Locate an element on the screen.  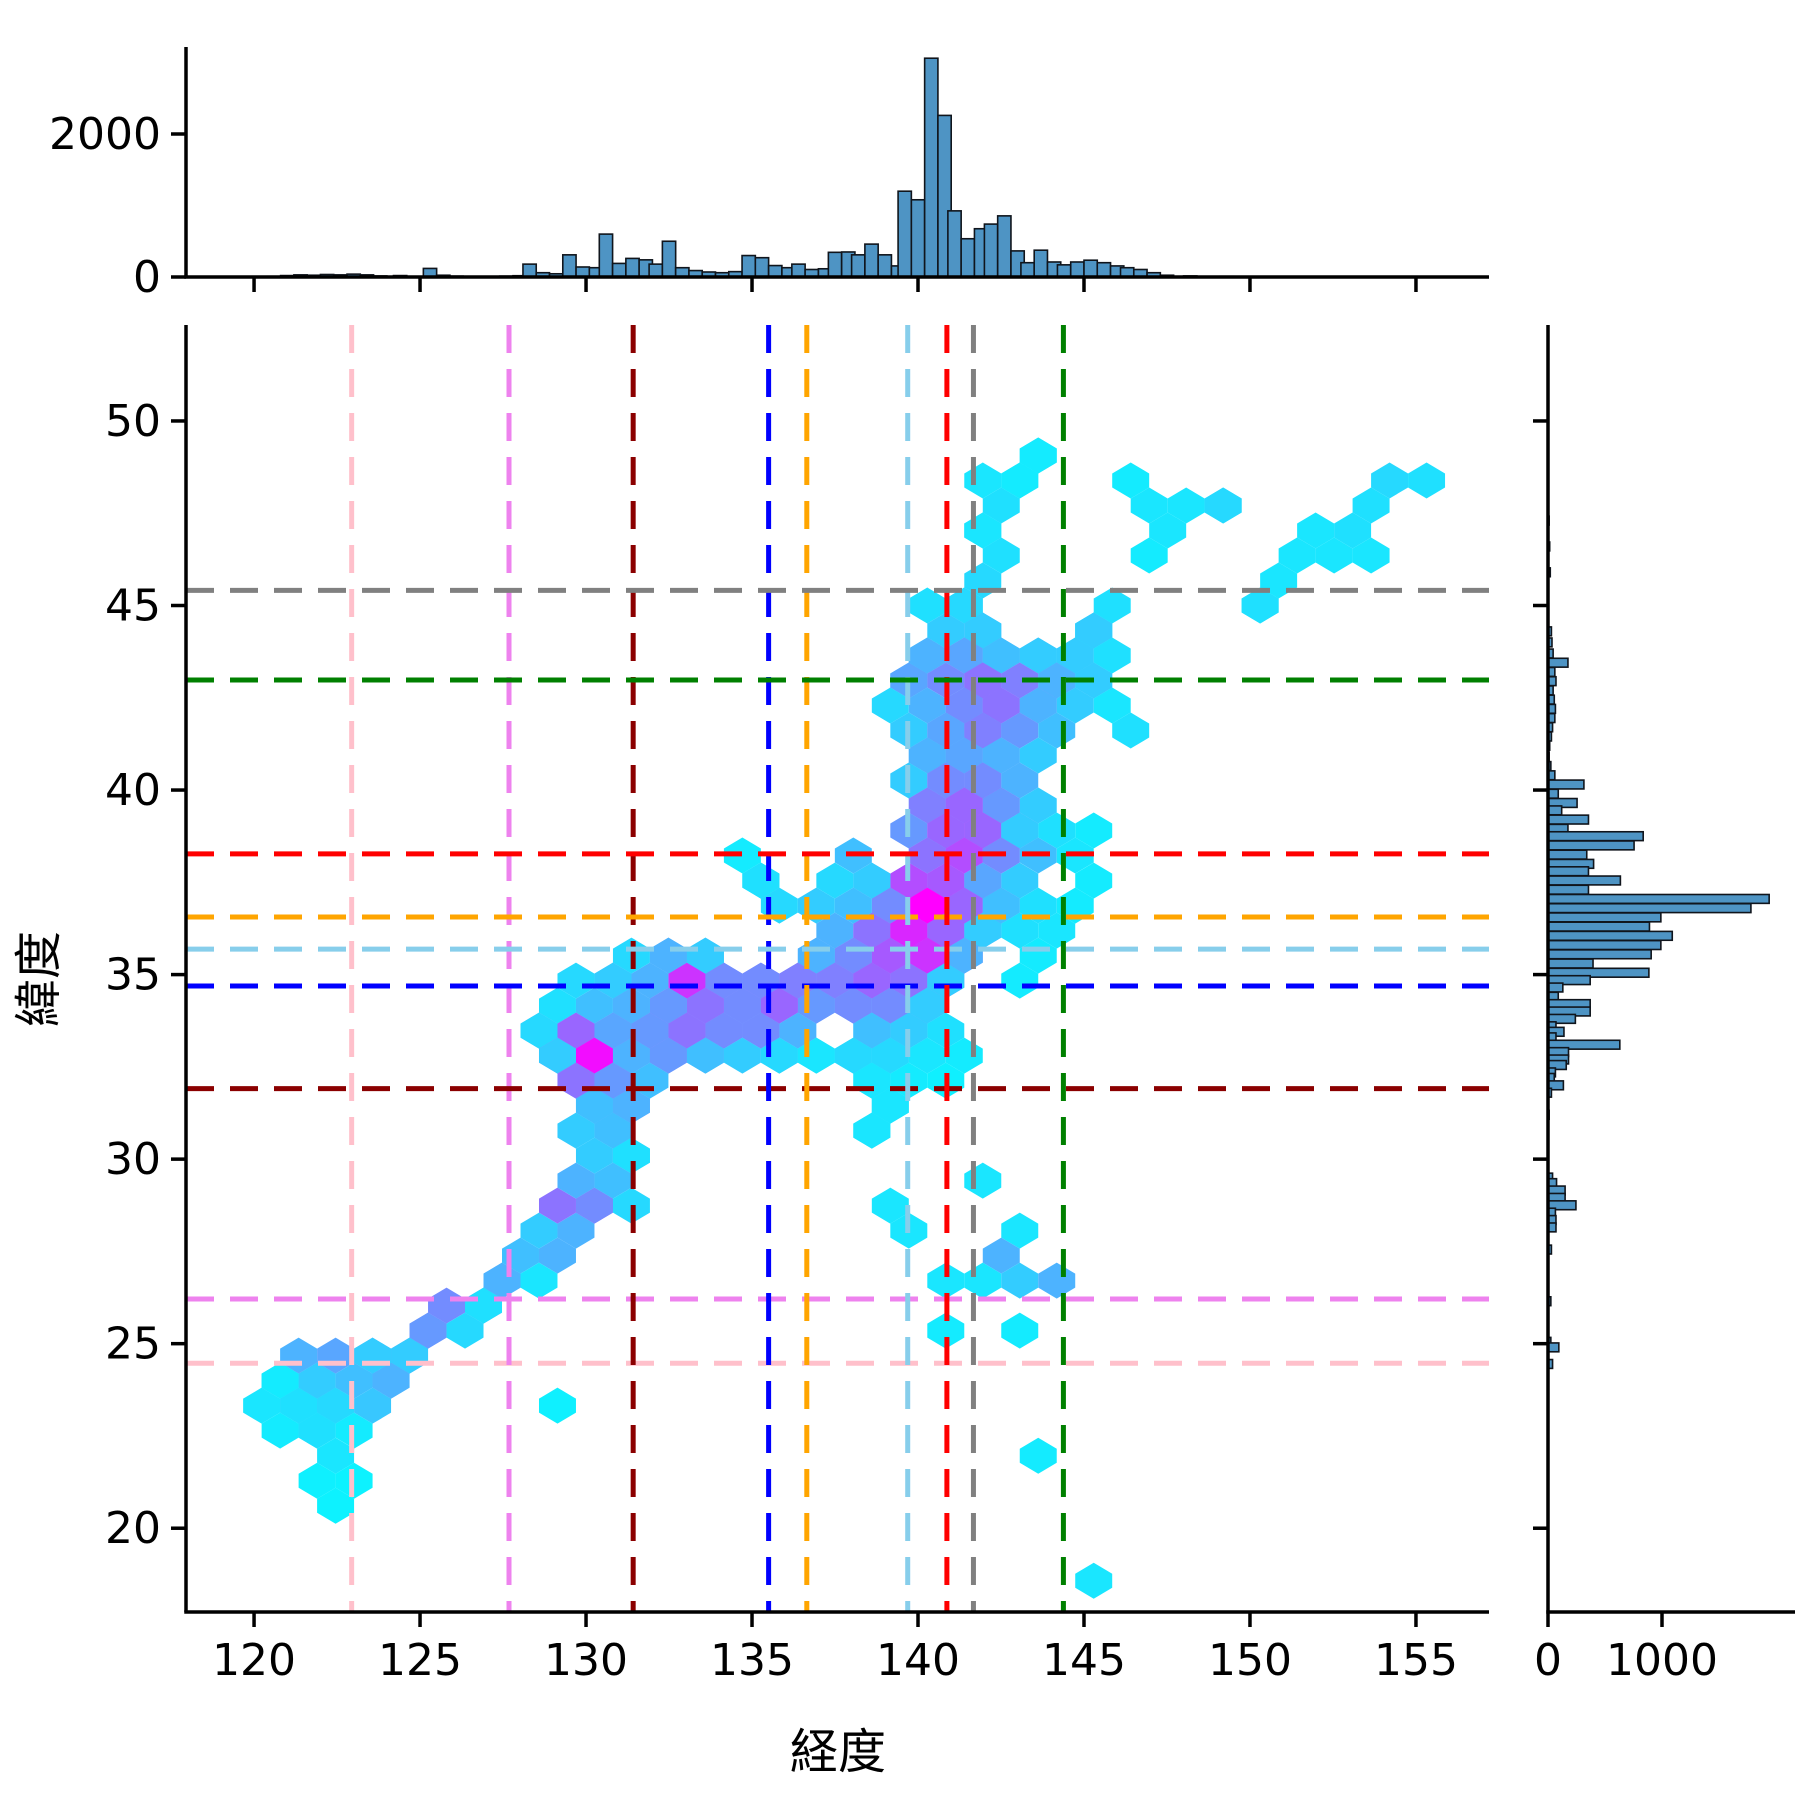
top-hist-y-tick-label: 2000 is located at coordinates (105, 134).